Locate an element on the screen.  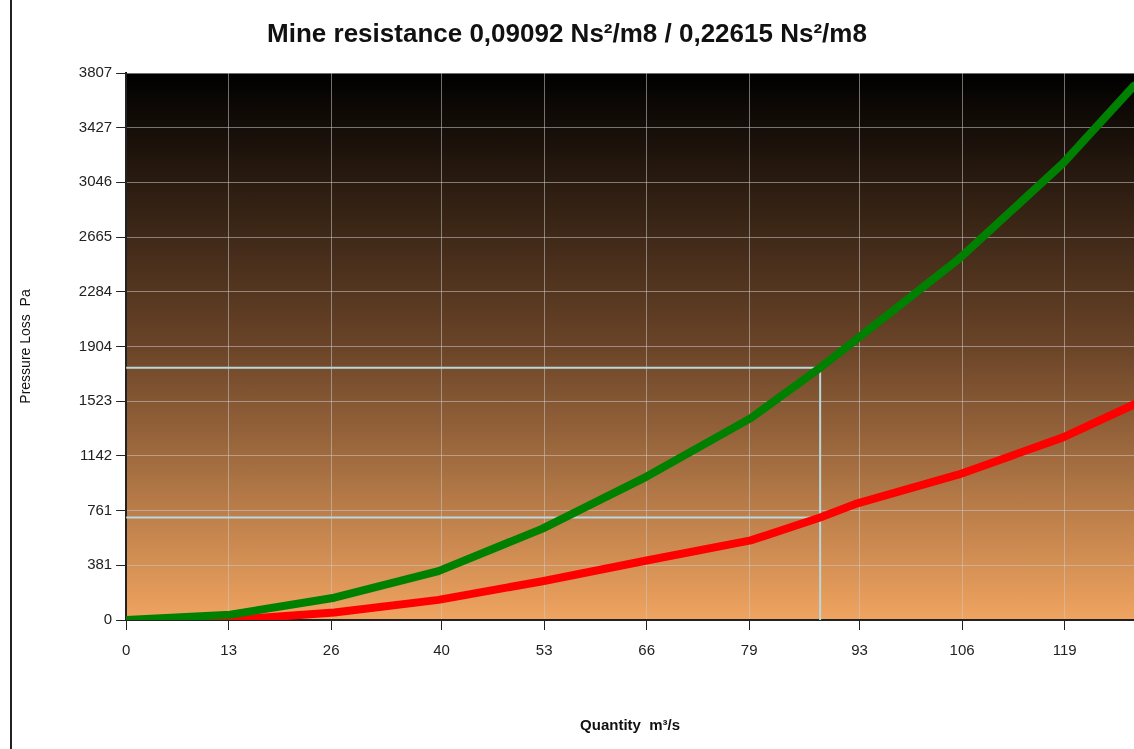
y-tick-label: 2665 is located at coordinates (95, 236).